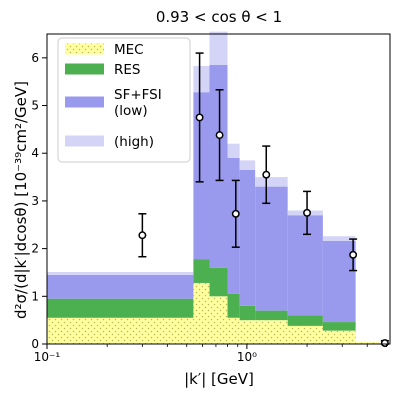 The image size is (400, 400). Describe the element at coordinates (271, 248) in the screenshot. I see `bar-sf-fsi-low--5` at that location.